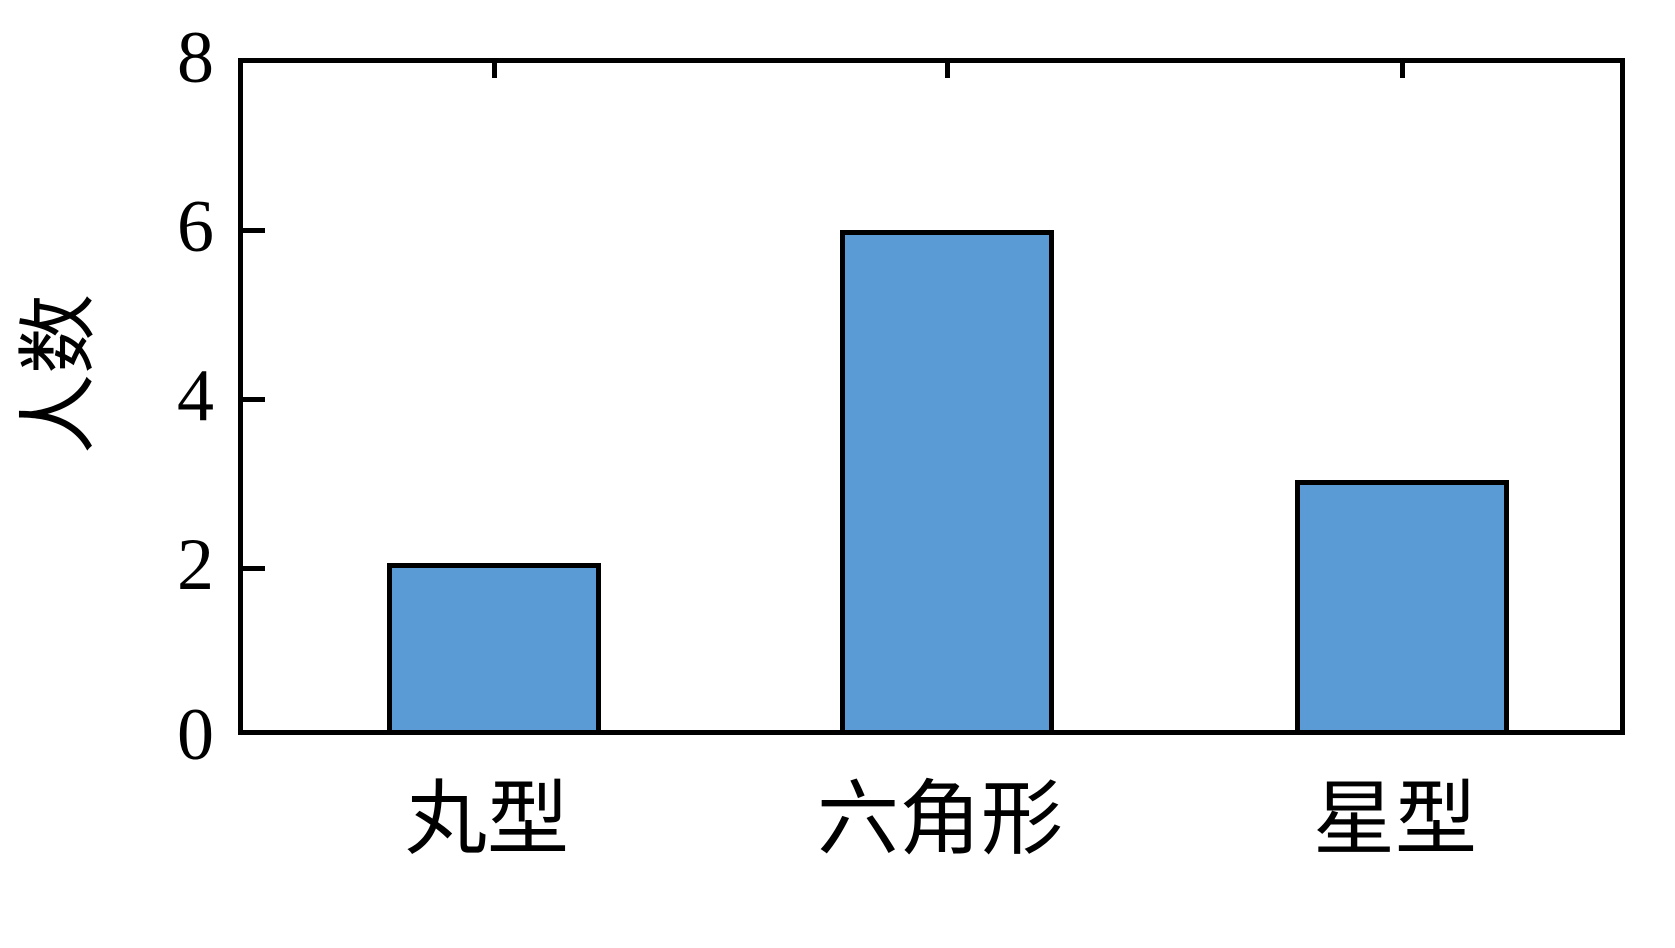  Describe the element at coordinates (107, 474) in the screenshot. I see `y-axis-tick-labels: 8 6 4 2 0` at that location.